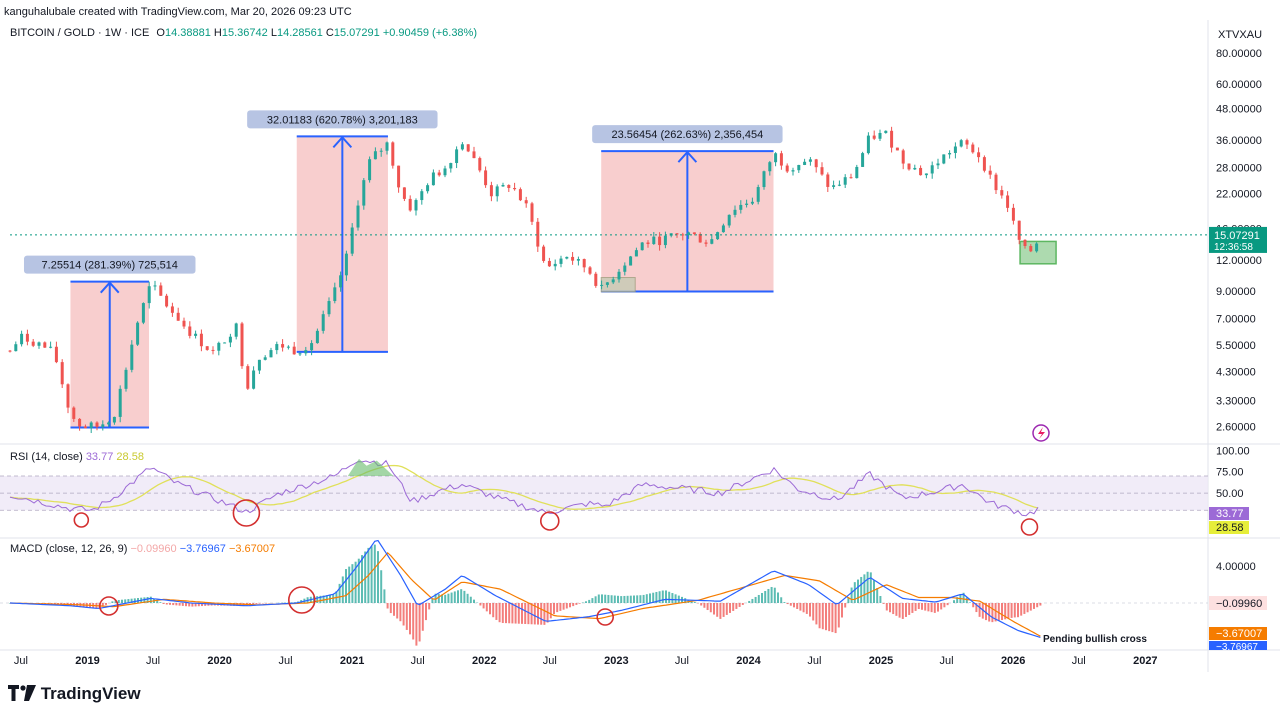  What do you see at coordinates (549, 521) in the screenshot?
I see `rsi-circle-marker` at bounding box center [549, 521].